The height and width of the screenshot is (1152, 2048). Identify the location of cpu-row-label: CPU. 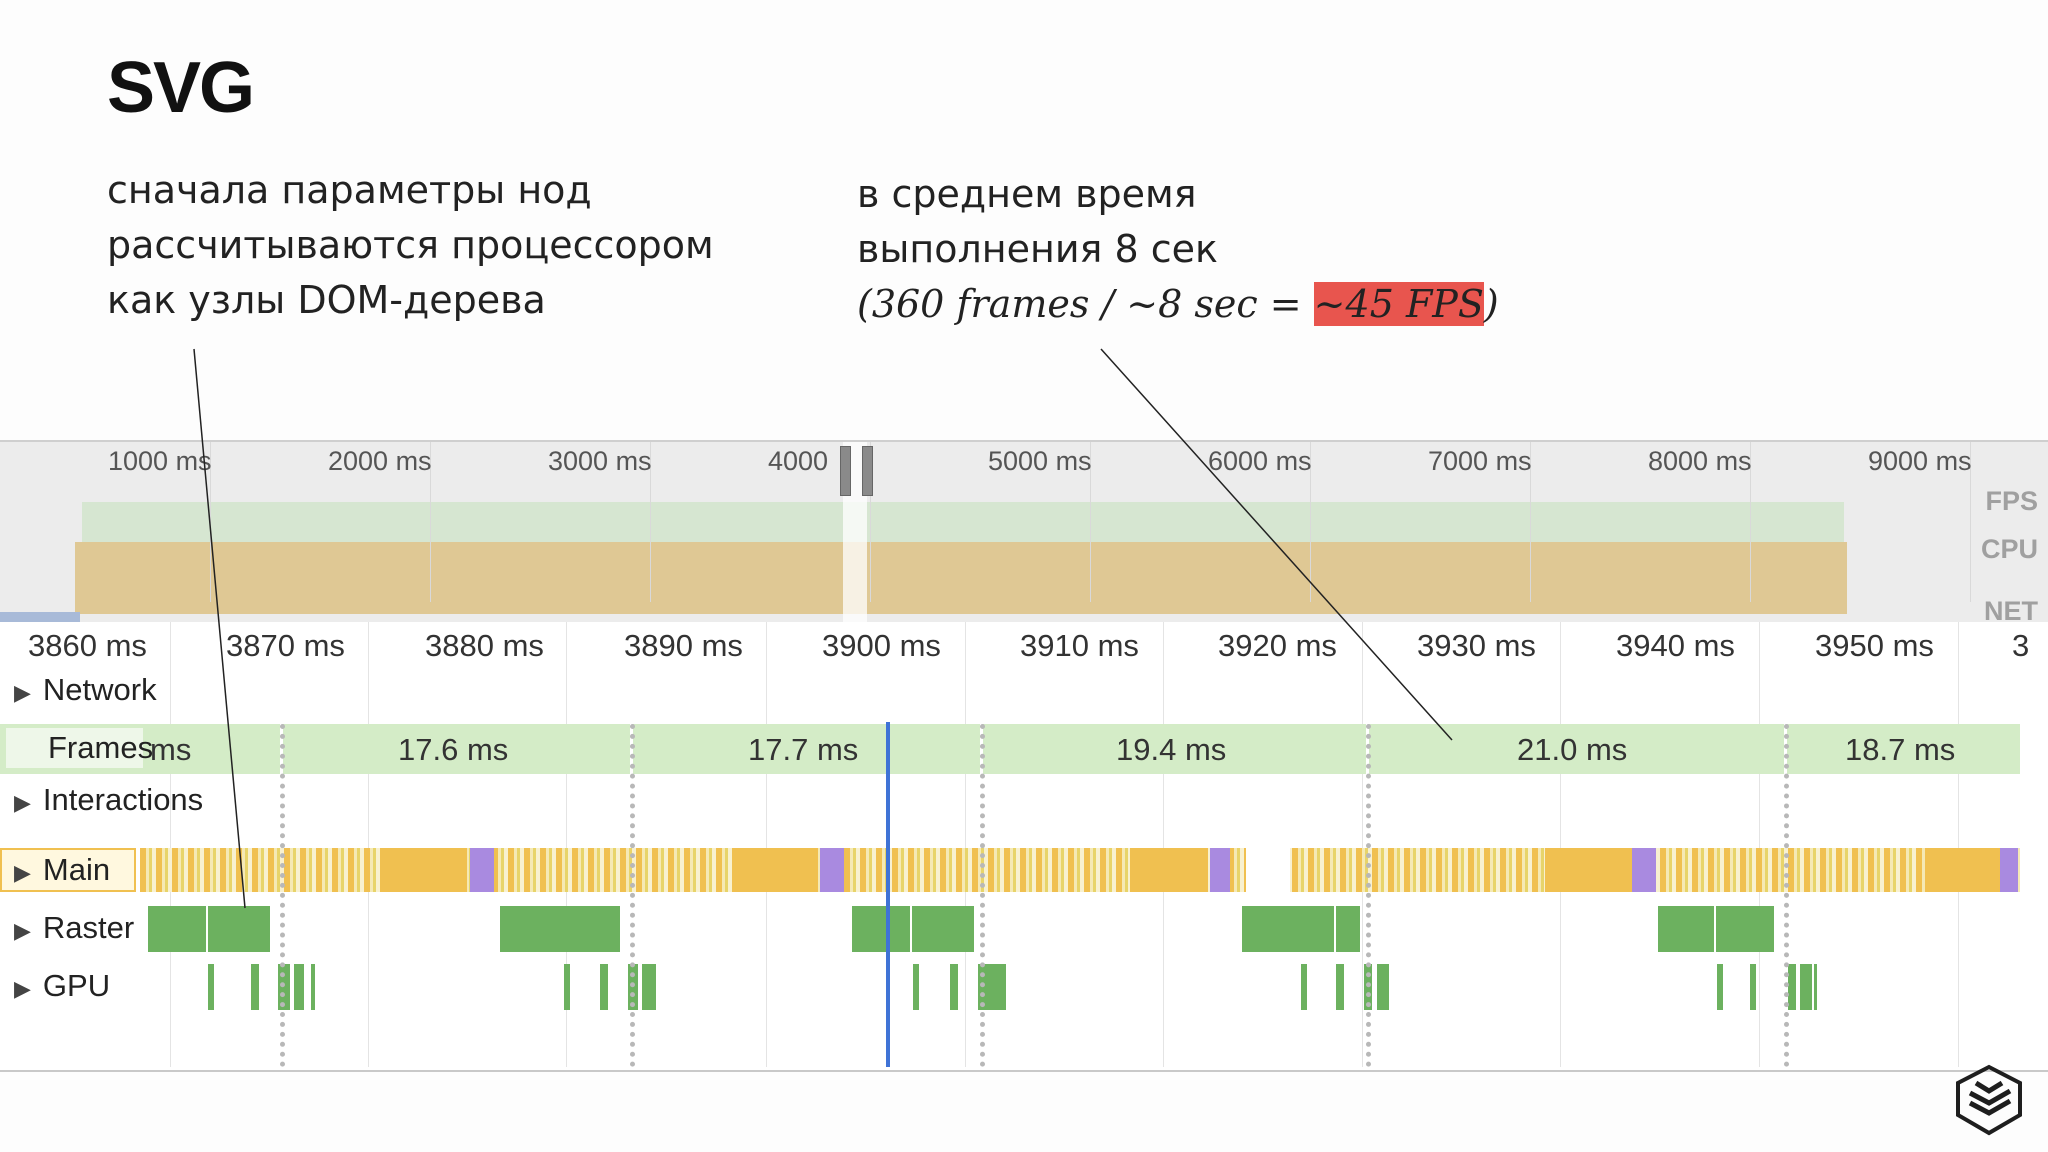
(2009, 549).